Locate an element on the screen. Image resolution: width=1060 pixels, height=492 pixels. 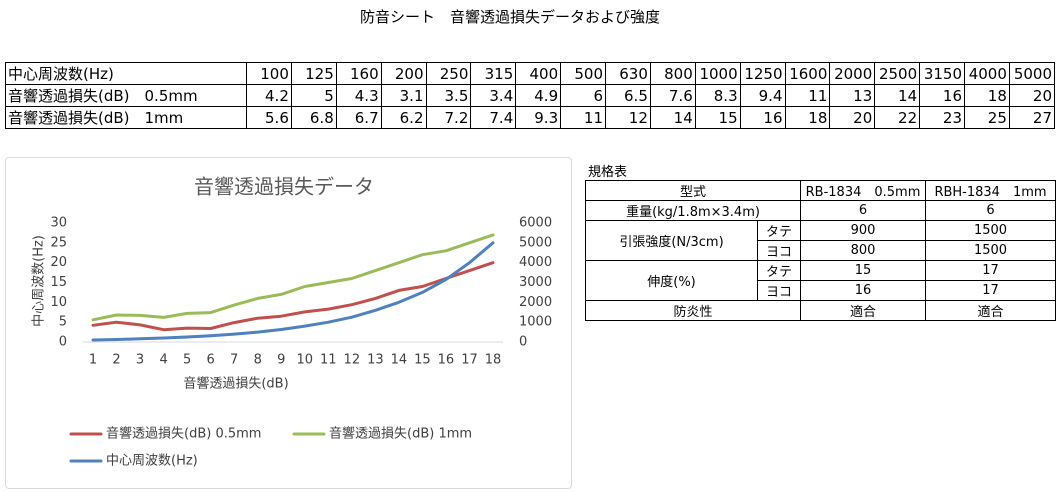
cell: 160 is located at coordinates (358, 73).